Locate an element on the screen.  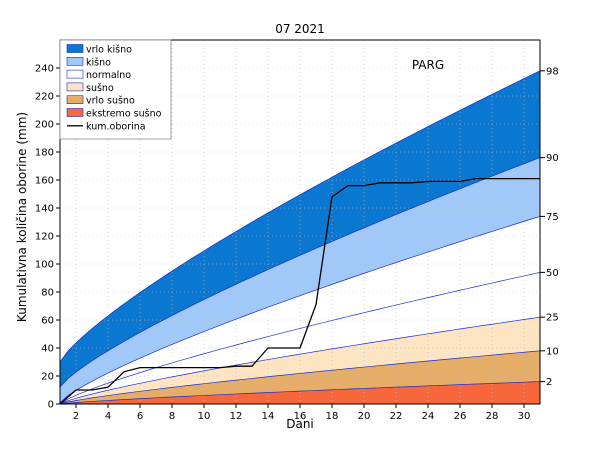
legend-label: vrlo sušno is located at coordinates (110, 101).